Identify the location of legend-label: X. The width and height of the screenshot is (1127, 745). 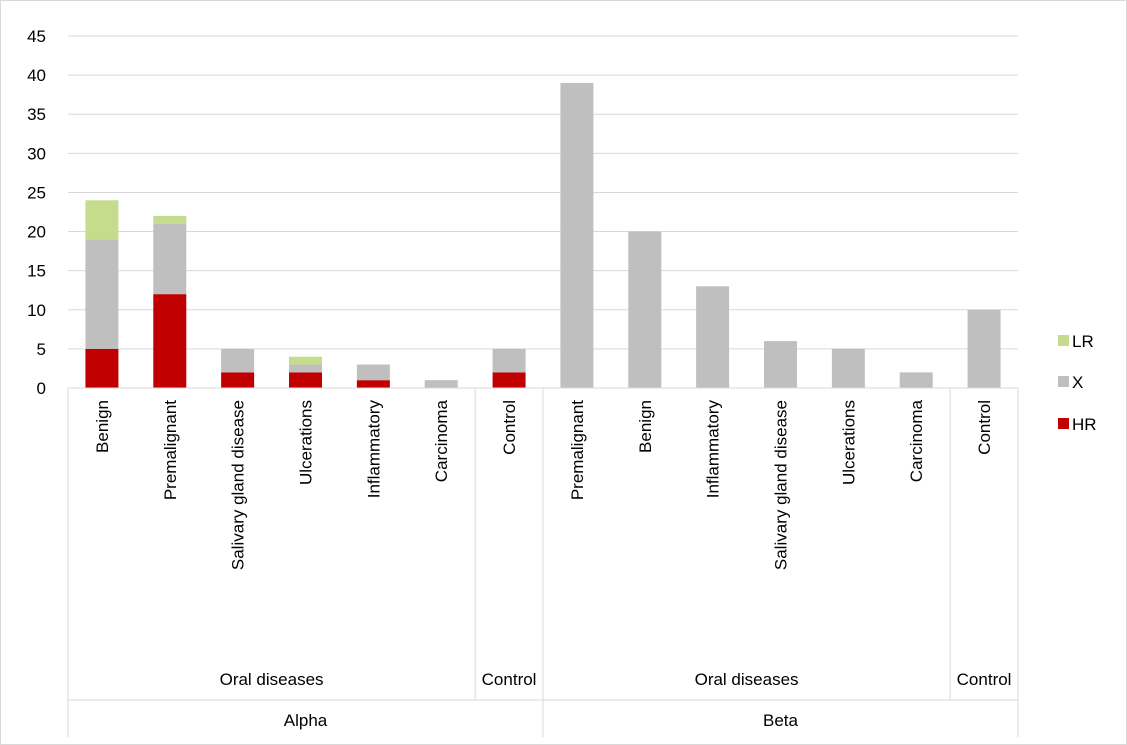
(1077, 382).